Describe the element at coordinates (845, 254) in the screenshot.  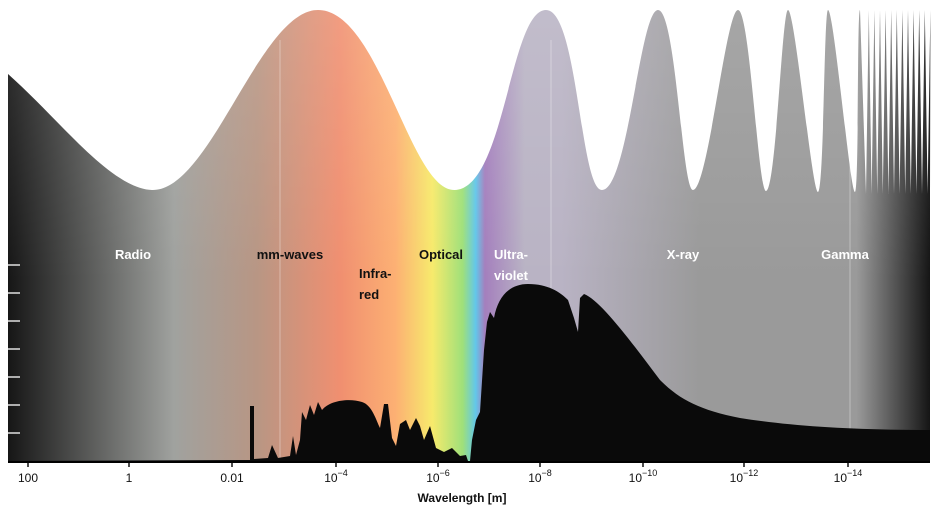
I see `band-label-gamma: Gamma` at that location.